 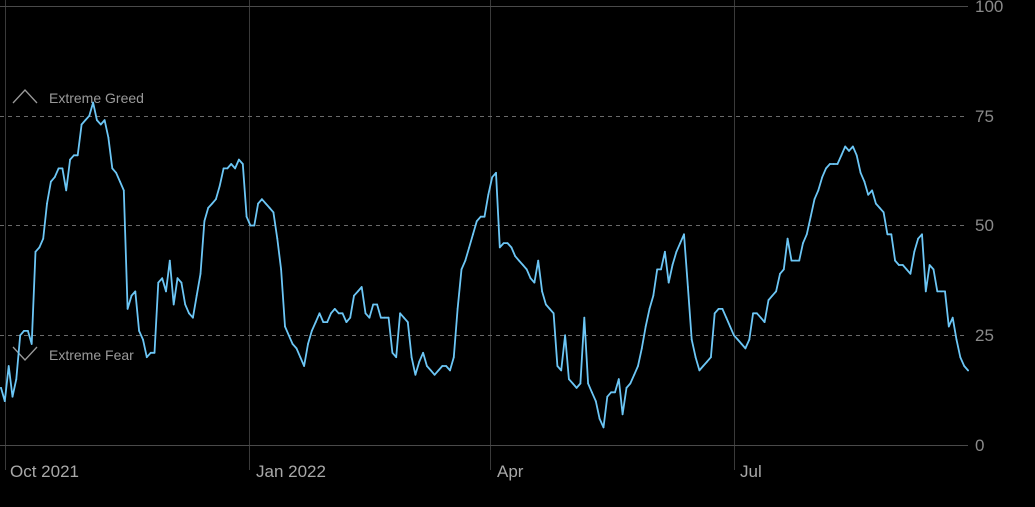 What do you see at coordinates (979, 445) in the screenshot?
I see `y-tick-0: 0` at bounding box center [979, 445].